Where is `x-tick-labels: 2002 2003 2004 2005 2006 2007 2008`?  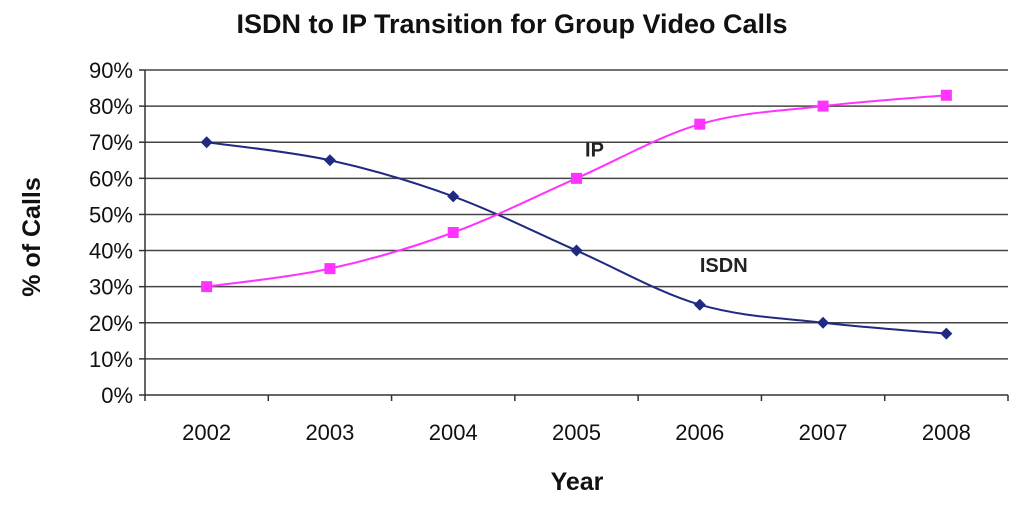 x-tick-labels: 2002 2003 2004 2005 2006 2007 2008 is located at coordinates (576, 432).